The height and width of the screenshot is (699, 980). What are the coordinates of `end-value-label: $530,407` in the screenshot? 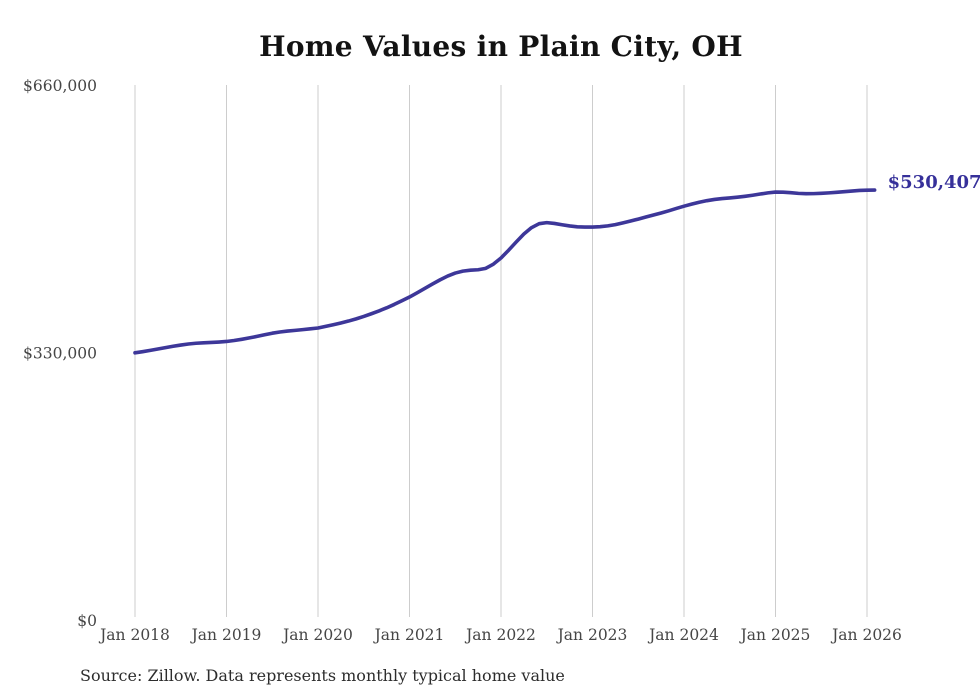 It's located at (934, 182).